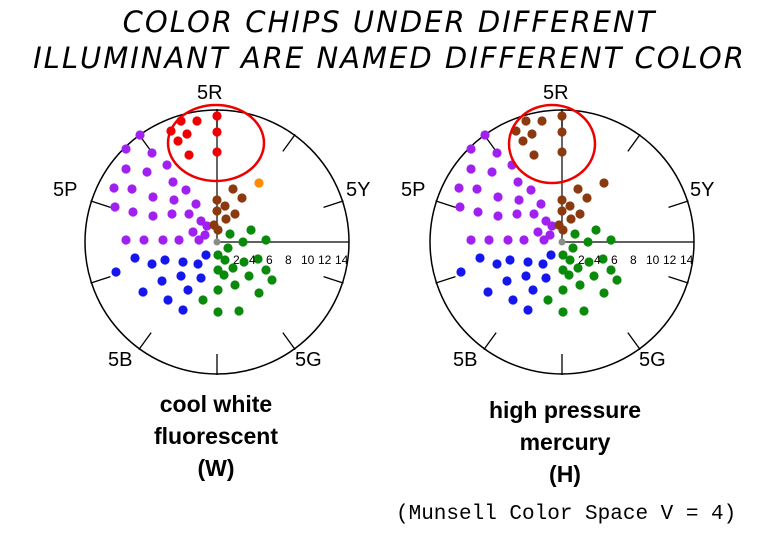 The width and height of the screenshot is (779, 539). What do you see at coordinates (670, 260) in the screenshot?
I see `scale-label: 12` at bounding box center [670, 260].